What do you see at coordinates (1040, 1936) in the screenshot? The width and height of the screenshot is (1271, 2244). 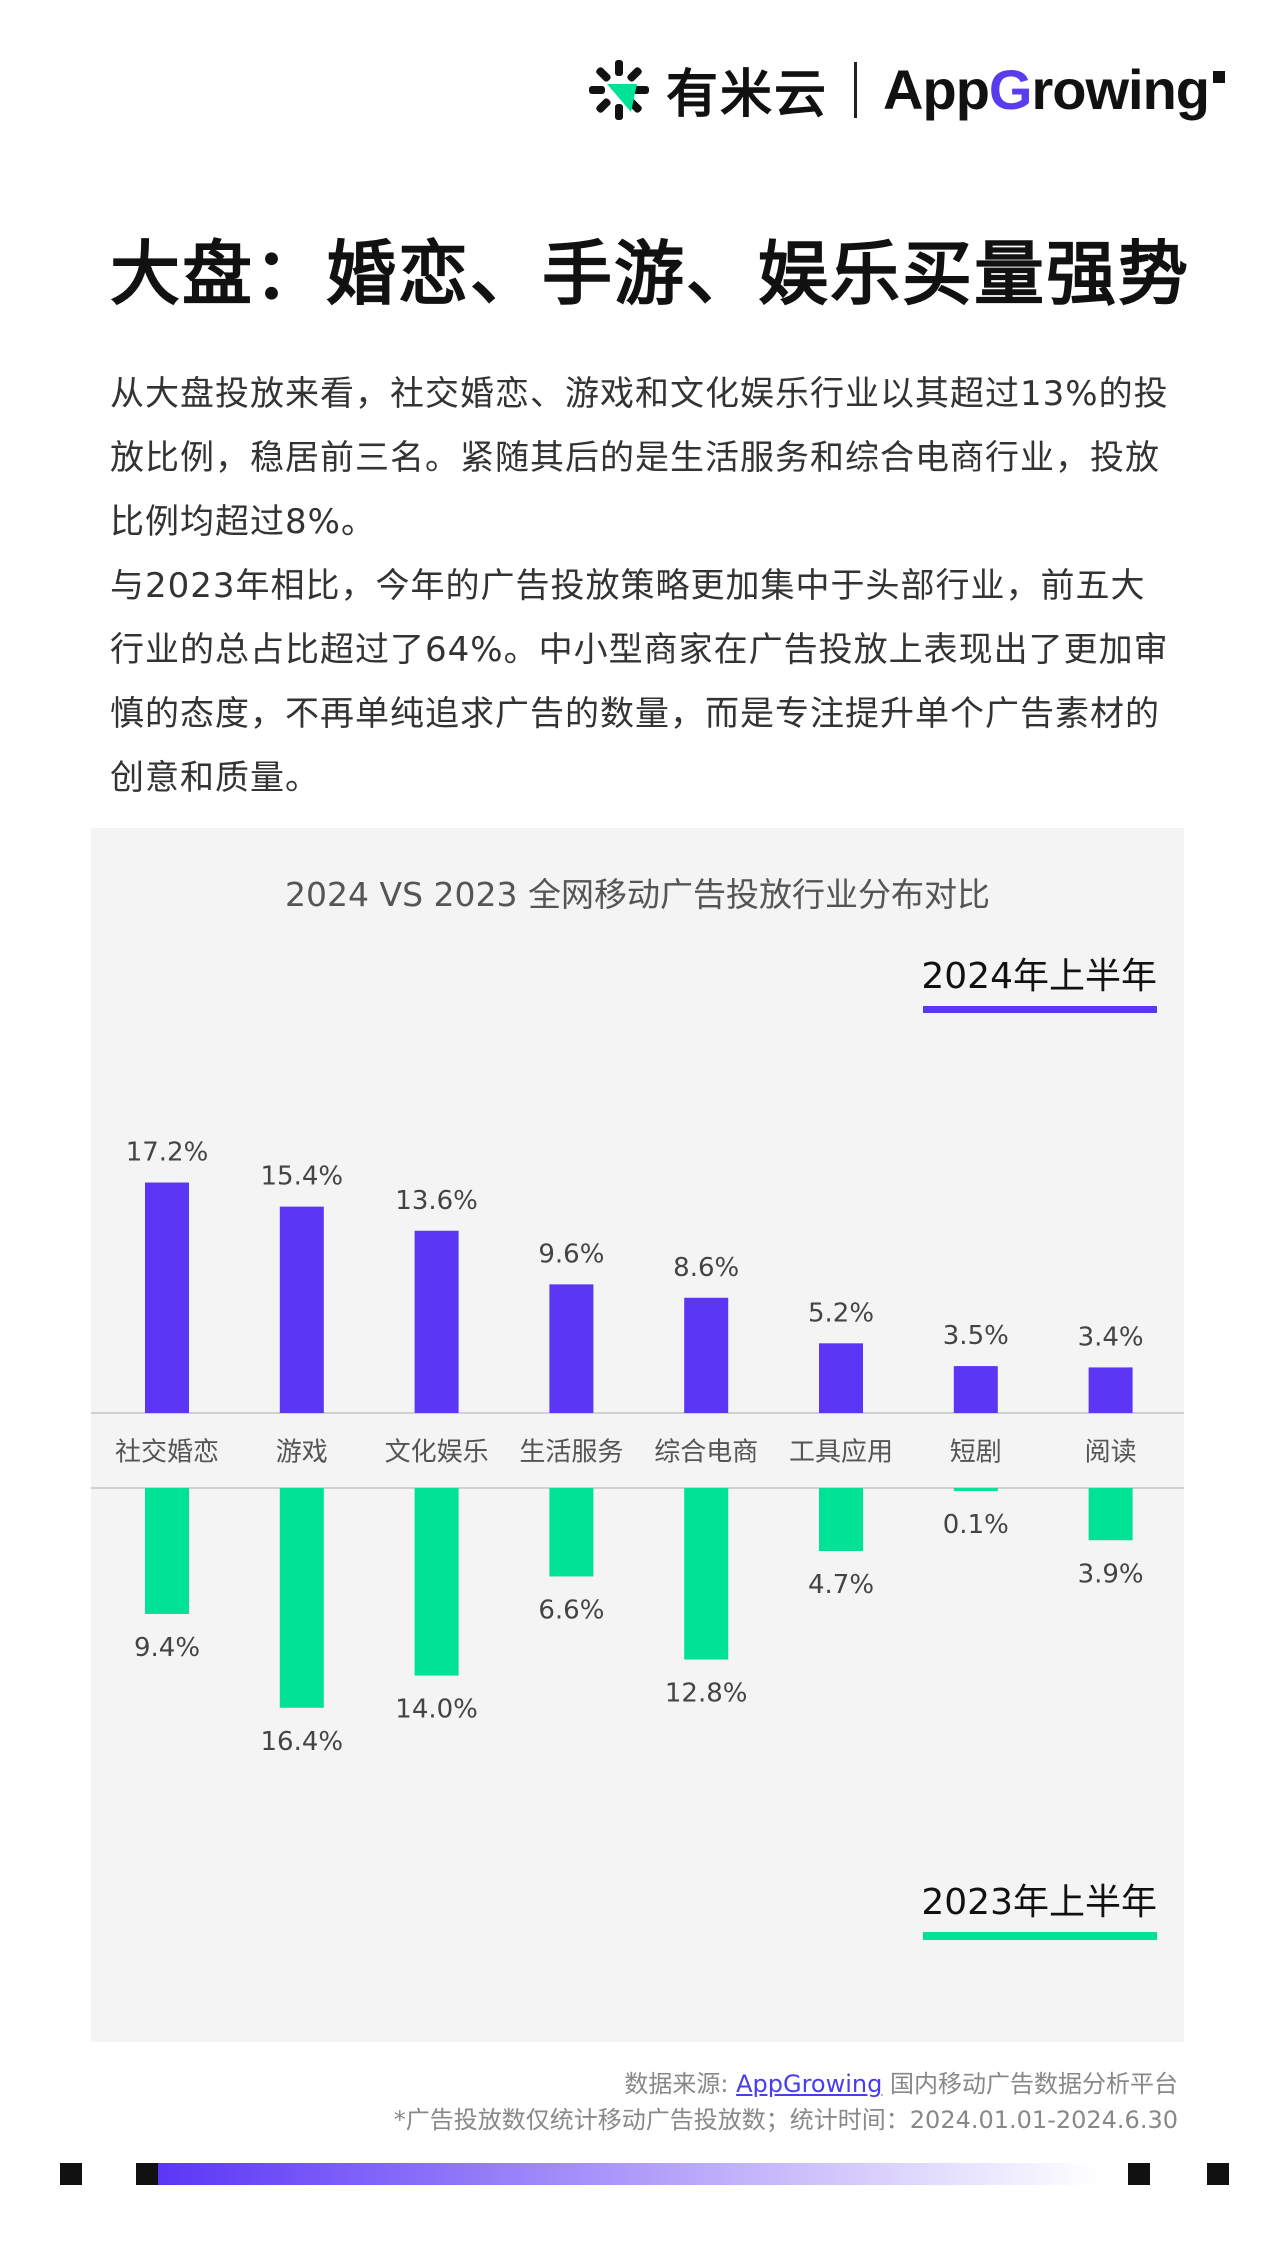 I see `legend-2023-line` at bounding box center [1040, 1936].